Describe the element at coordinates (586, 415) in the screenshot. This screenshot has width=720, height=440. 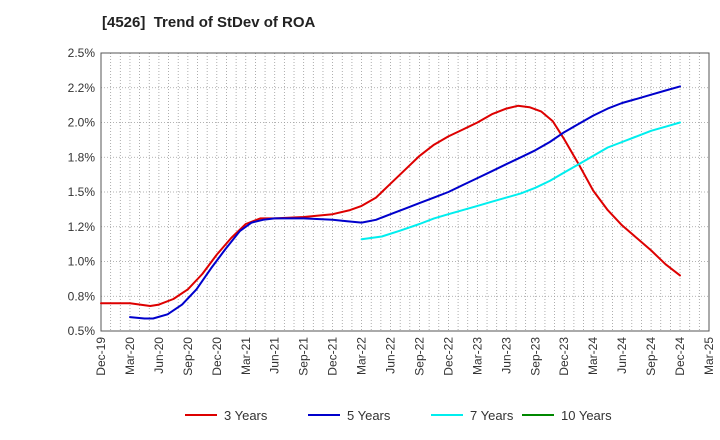
I see `legend-label: 10 Years` at that location.